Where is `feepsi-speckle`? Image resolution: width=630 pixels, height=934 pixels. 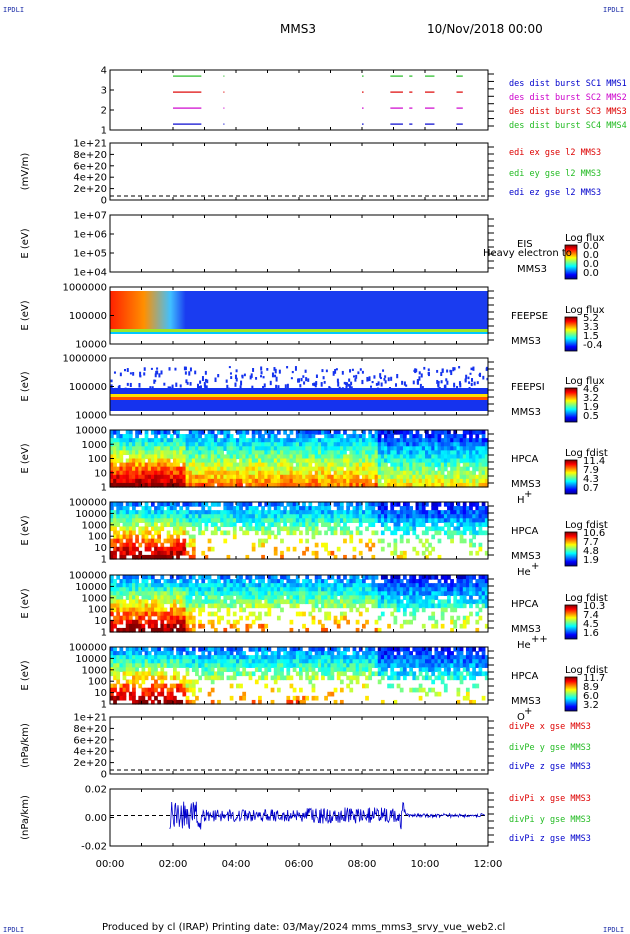 feepsi-speckle is located at coordinates (474, 383).